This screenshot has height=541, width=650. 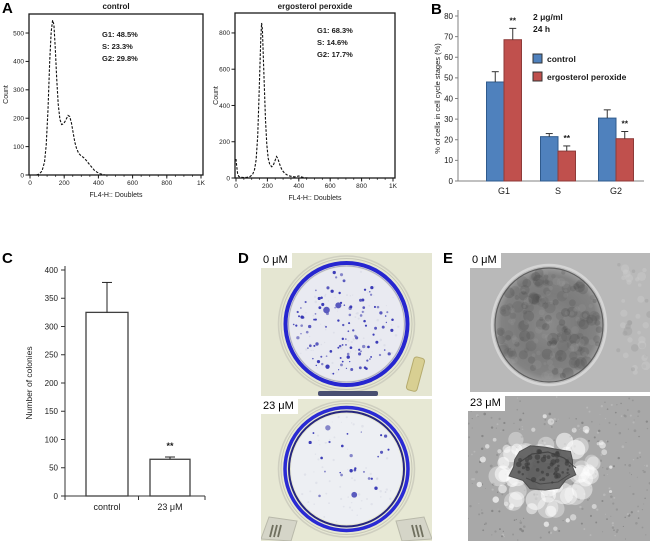 What do you see at coordinates (52, 326) in the screenshot?
I see `y-tick-label: 300` at bounding box center [52, 326].